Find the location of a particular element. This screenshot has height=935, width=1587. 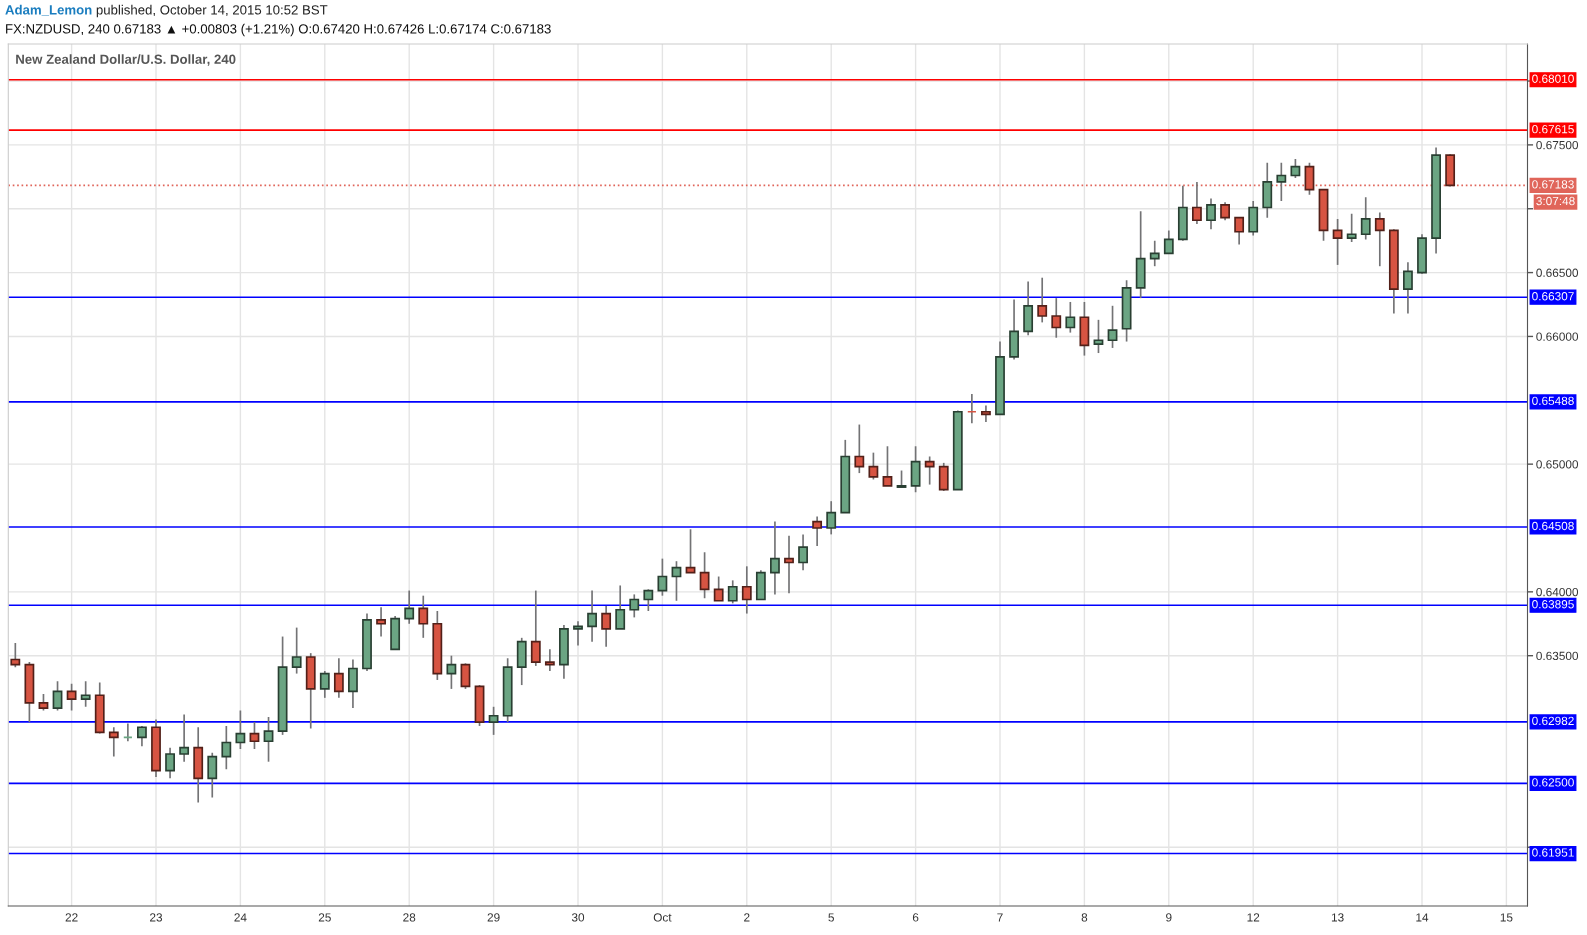

y-tick-label: 0.66000 is located at coordinates (1557, 336).